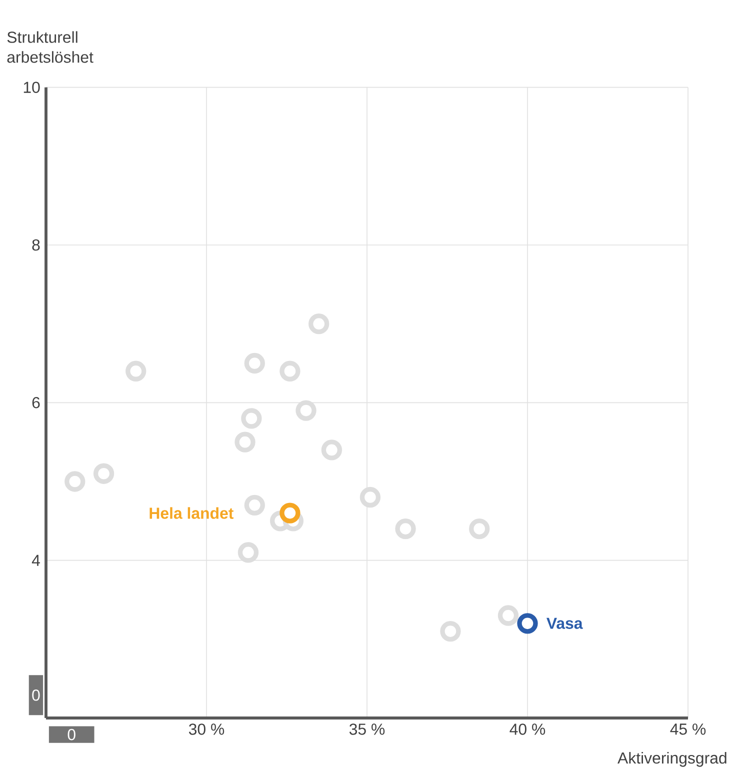 The width and height of the screenshot is (733, 780). Describe the element at coordinates (32, 87) in the screenshot. I see `y-tick-label: 10` at that location.